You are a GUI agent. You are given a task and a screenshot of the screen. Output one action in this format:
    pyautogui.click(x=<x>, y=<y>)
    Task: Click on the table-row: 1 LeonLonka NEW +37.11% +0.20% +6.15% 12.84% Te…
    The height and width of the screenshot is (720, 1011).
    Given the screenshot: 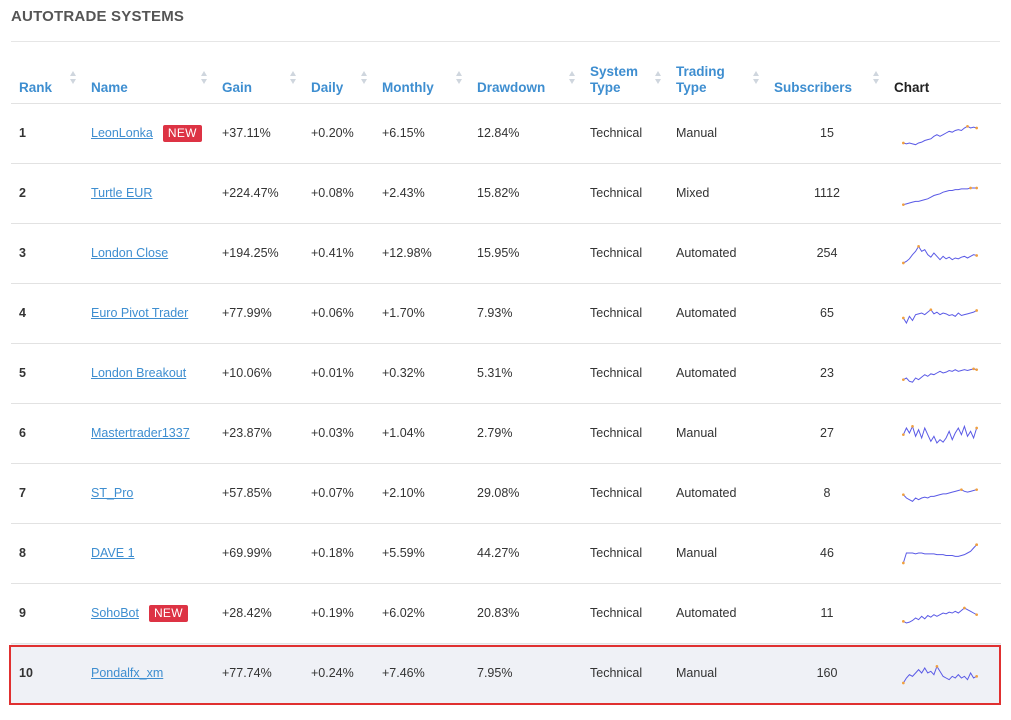 What is the action you would take?
    pyautogui.click(x=506, y=133)
    